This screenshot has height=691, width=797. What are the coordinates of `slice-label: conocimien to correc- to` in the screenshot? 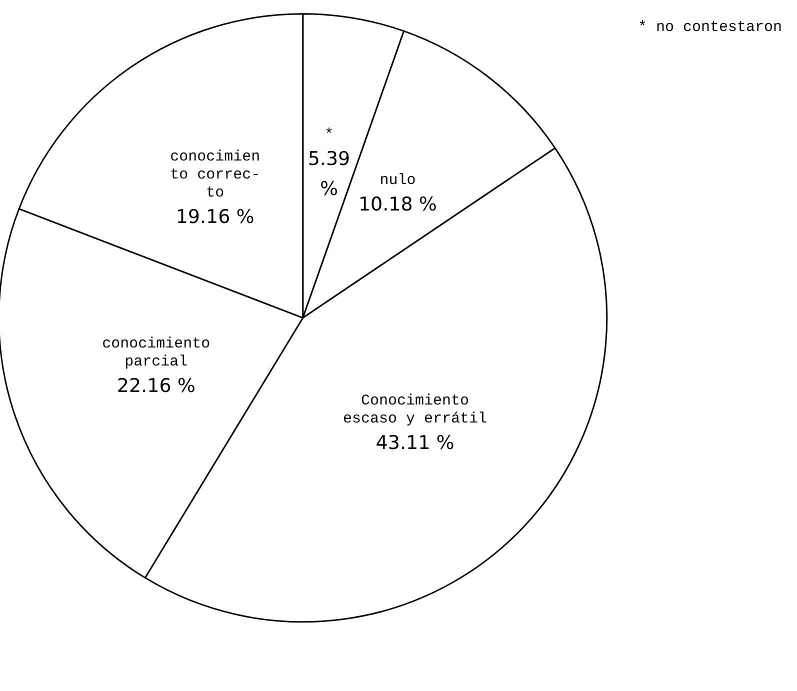 It's located at (215, 175).